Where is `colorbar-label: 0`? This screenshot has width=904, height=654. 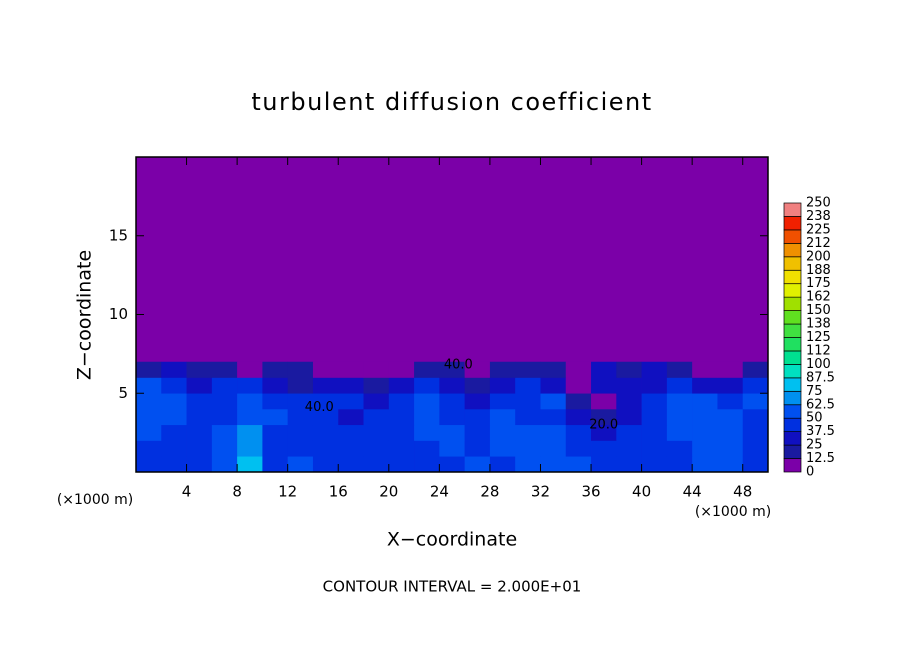
colorbar-label: 0 is located at coordinates (810, 472).